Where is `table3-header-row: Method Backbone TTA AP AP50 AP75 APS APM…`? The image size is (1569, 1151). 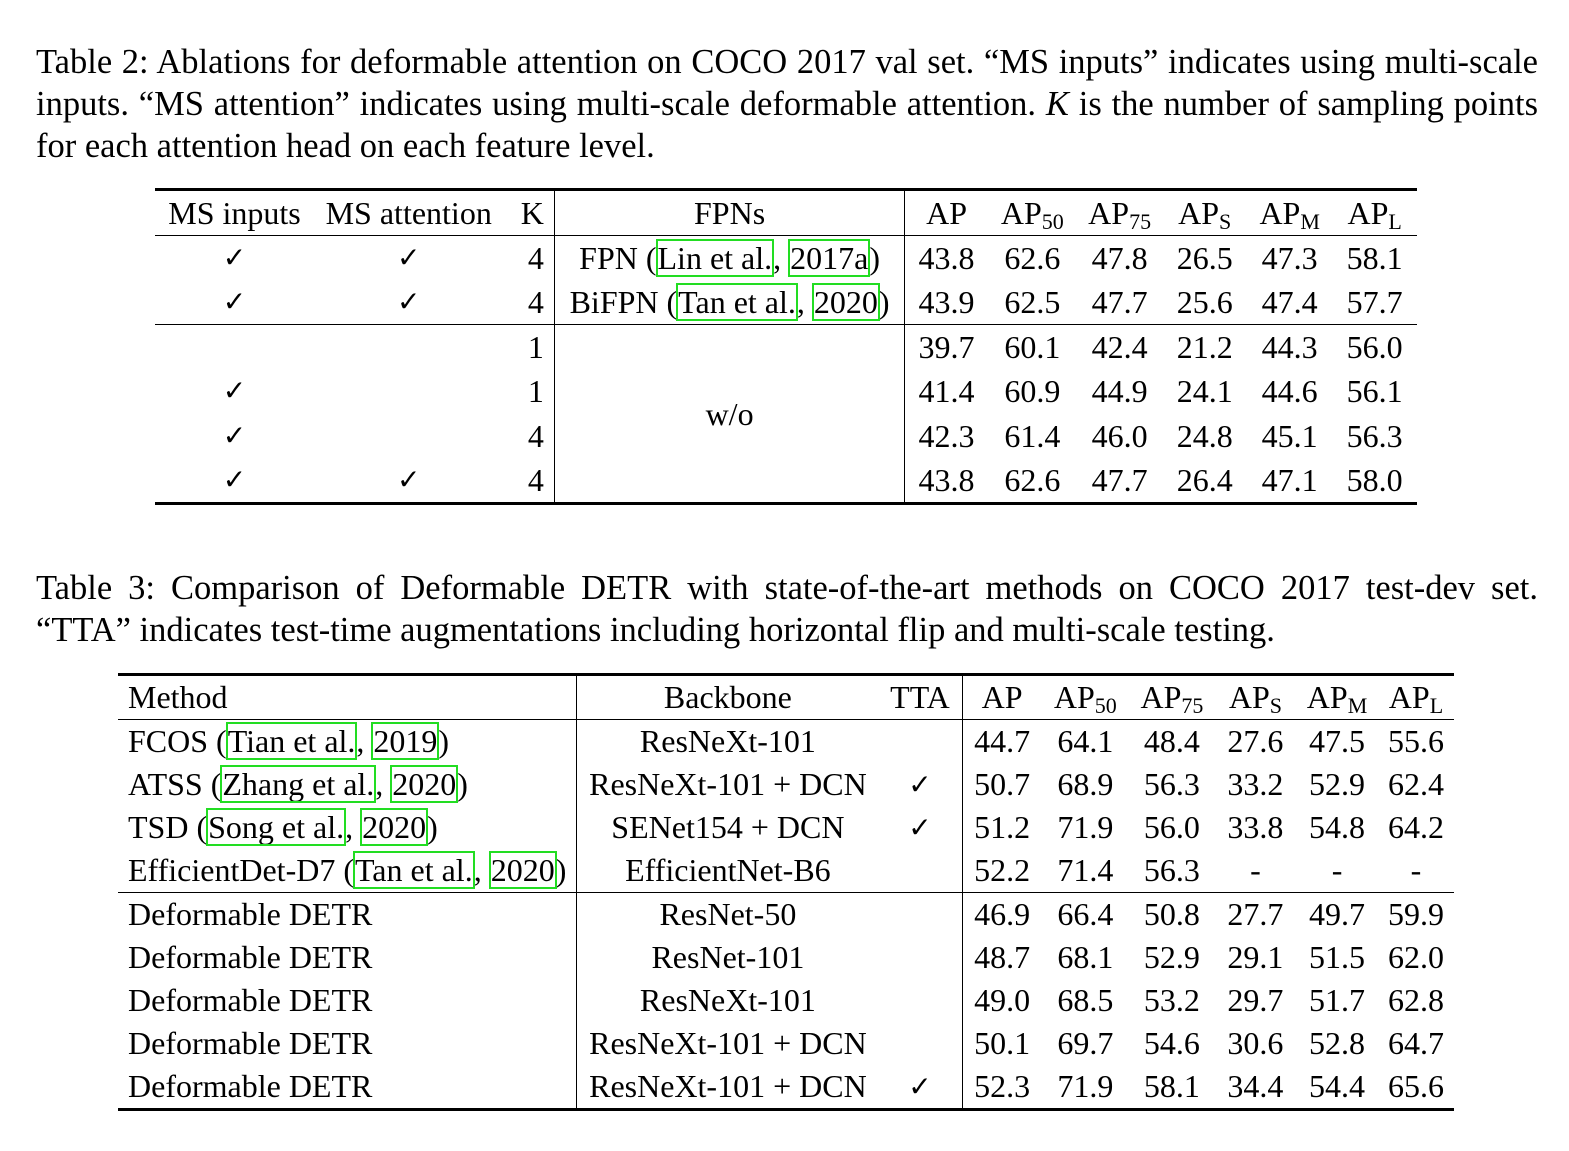 table3-header-row: Method Backbone TTA AP AP50 AP75 APS APM… is located at coordinates (786, 697).